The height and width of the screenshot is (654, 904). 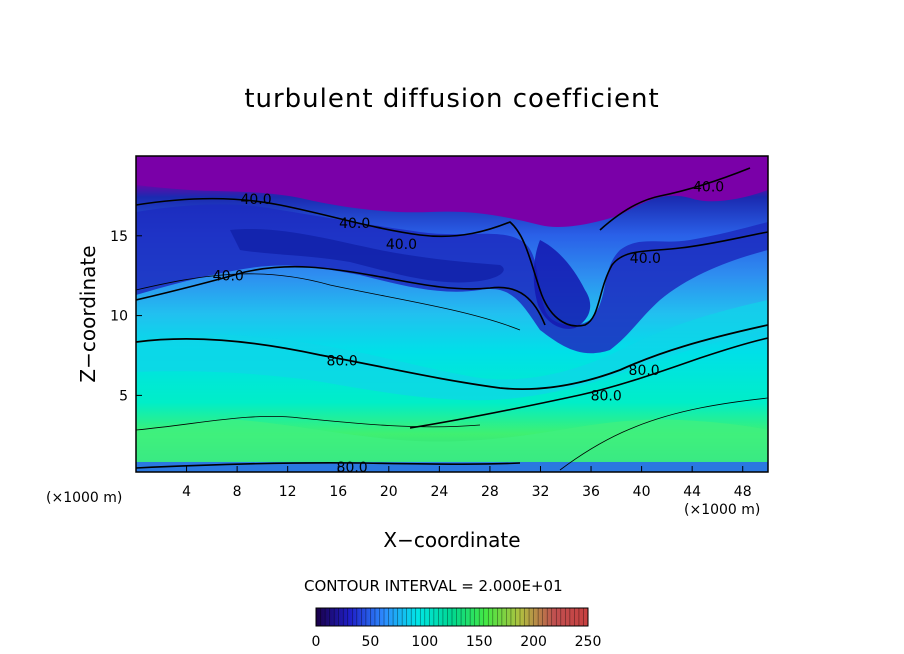 I want to click on contour-interval-text: CONTOUR INTERVAL = 2.000E+01, so click(x=433, y=586).